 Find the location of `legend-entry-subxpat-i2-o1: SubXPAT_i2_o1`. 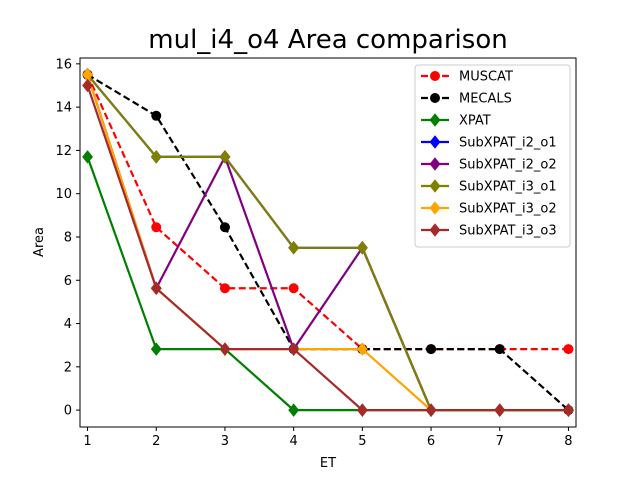

legend-entry-subxpat-i2-o1: SubXPAT_i2_o1 is located at coordinates (489, 143).